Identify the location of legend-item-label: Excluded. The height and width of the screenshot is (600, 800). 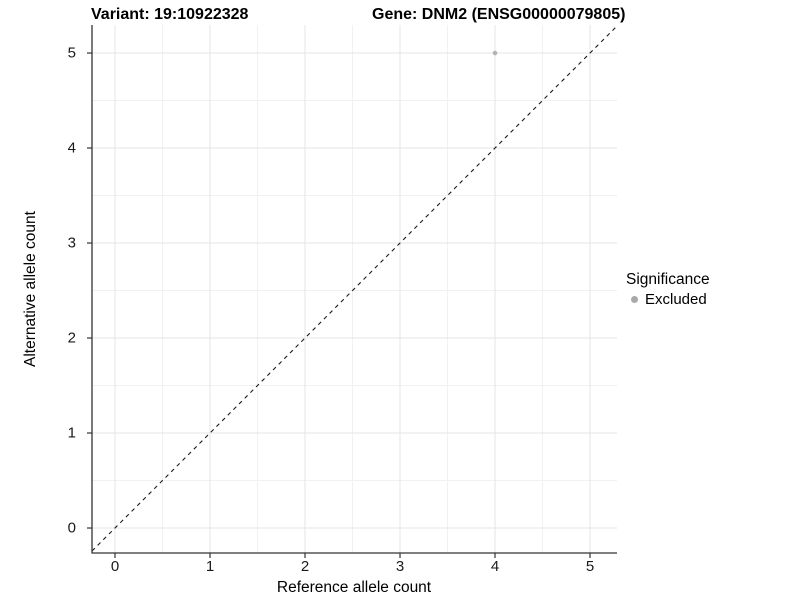
(676, 299).